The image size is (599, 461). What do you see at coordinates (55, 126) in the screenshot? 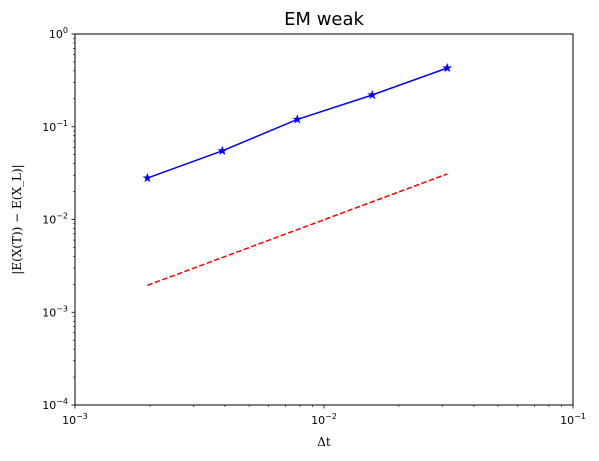
I see `y-tick-label: 10⁻¹` at bounding box center [55, 126].